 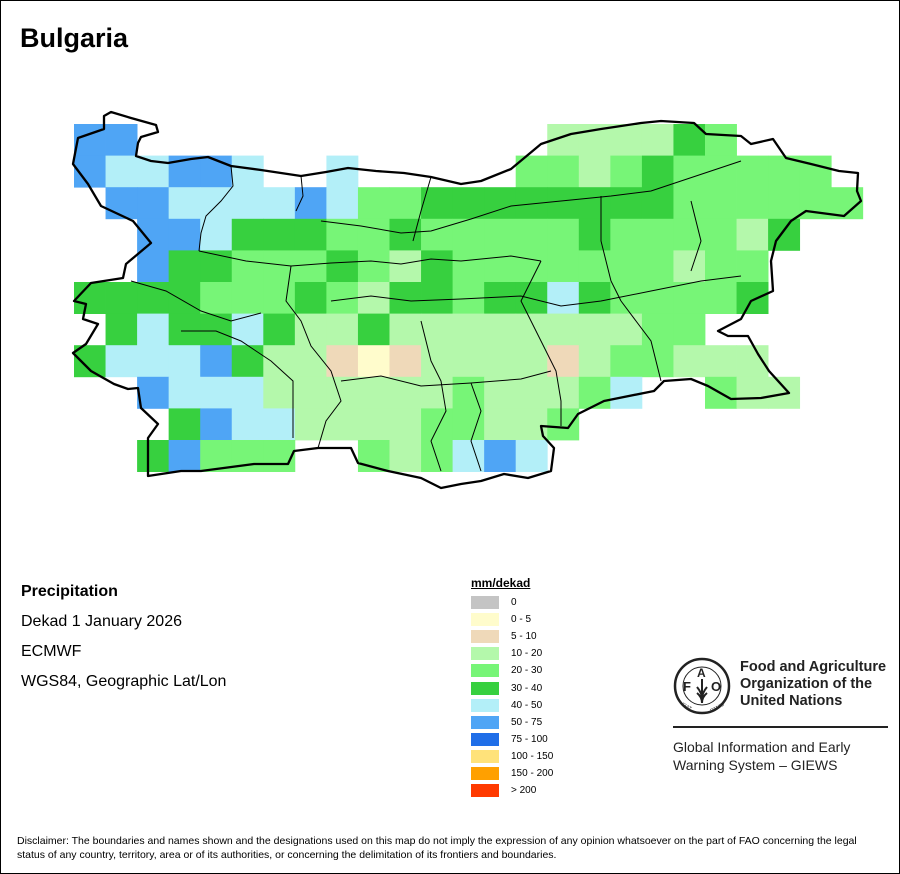 I want to click on period-label: Dekad 1 January 2026, so click(x=101, y=621).